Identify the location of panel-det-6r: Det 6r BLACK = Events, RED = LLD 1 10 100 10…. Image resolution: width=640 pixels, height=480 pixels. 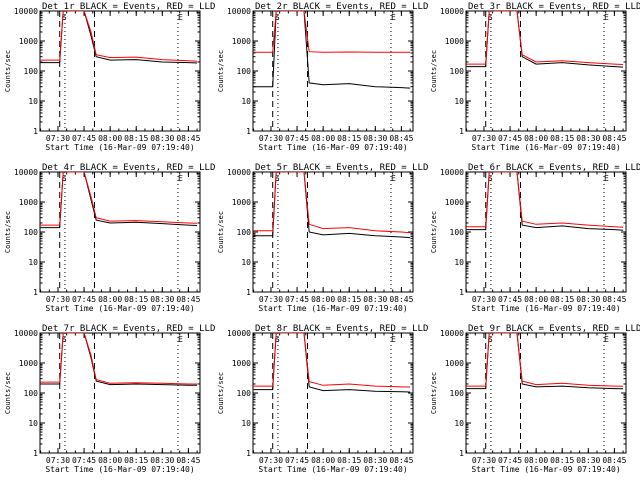
(535, 238).